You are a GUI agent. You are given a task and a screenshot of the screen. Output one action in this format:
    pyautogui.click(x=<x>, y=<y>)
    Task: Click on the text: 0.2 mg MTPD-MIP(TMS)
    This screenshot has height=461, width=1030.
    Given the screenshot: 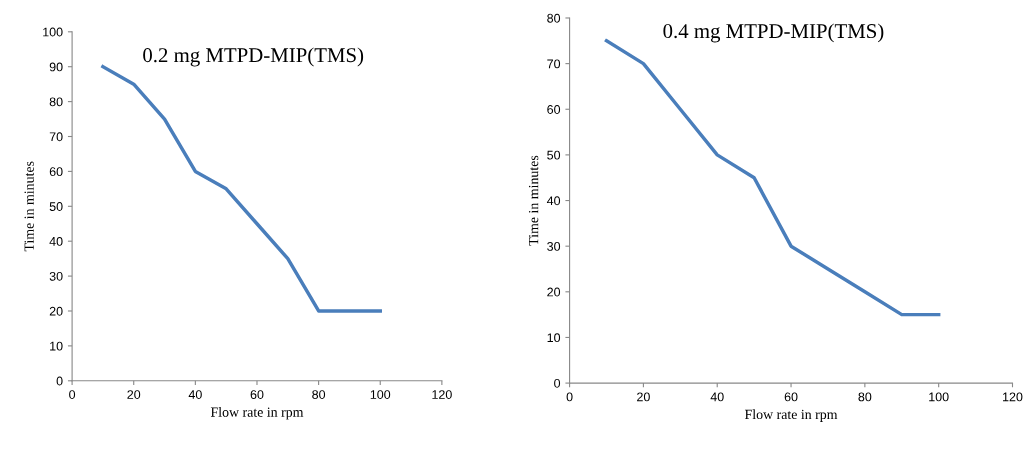 What is the action you would take?
    pyautogui.click(x=253, y=57)
    